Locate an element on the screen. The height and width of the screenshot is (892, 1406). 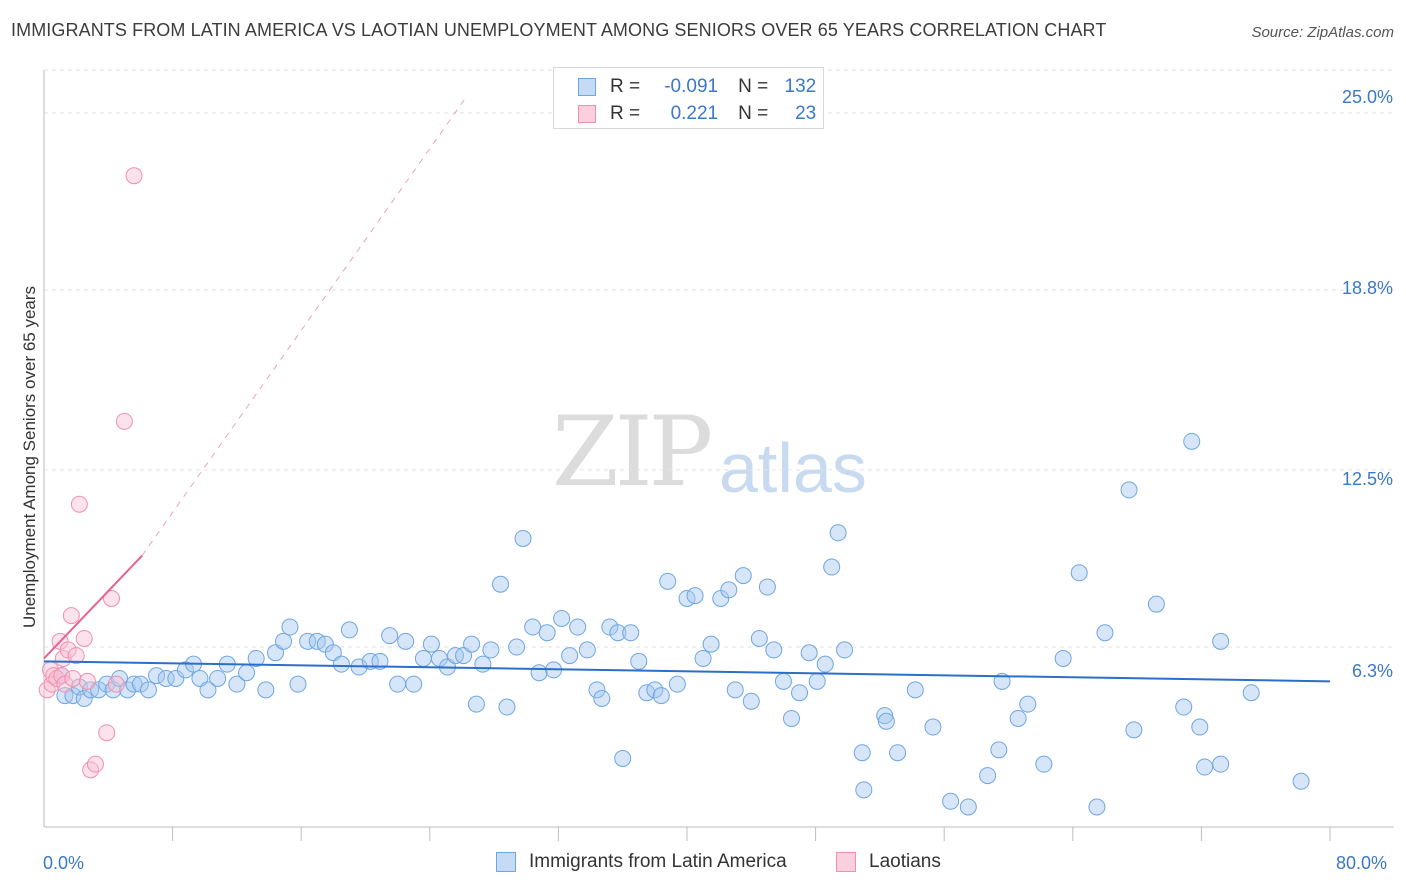
trend-line-laotians-extended is located at coordinates (303, 327).